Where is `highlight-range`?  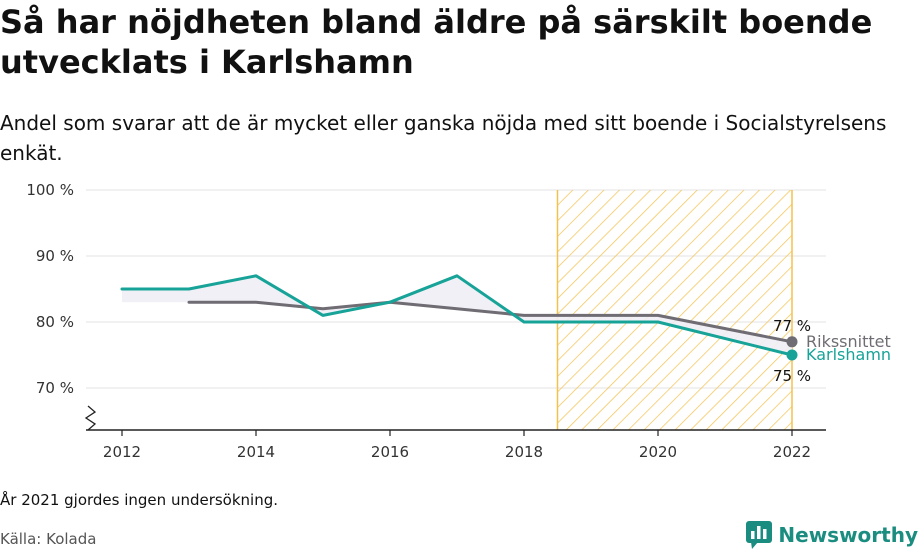
highlight-range is located at coordinates (674, 310).